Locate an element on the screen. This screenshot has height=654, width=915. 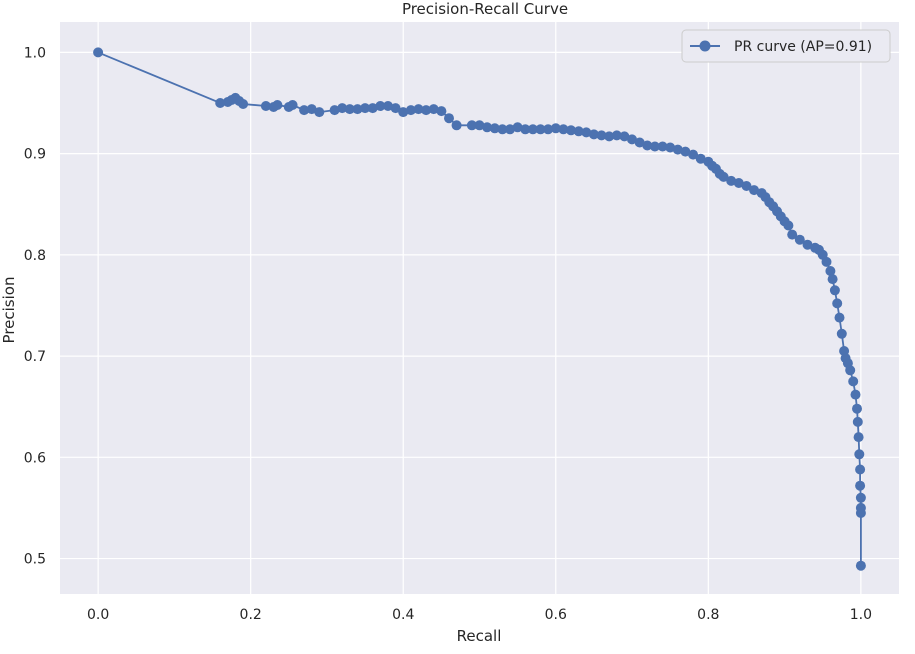
x-tick-label: 0.8 is located at coordinates (708, 615).